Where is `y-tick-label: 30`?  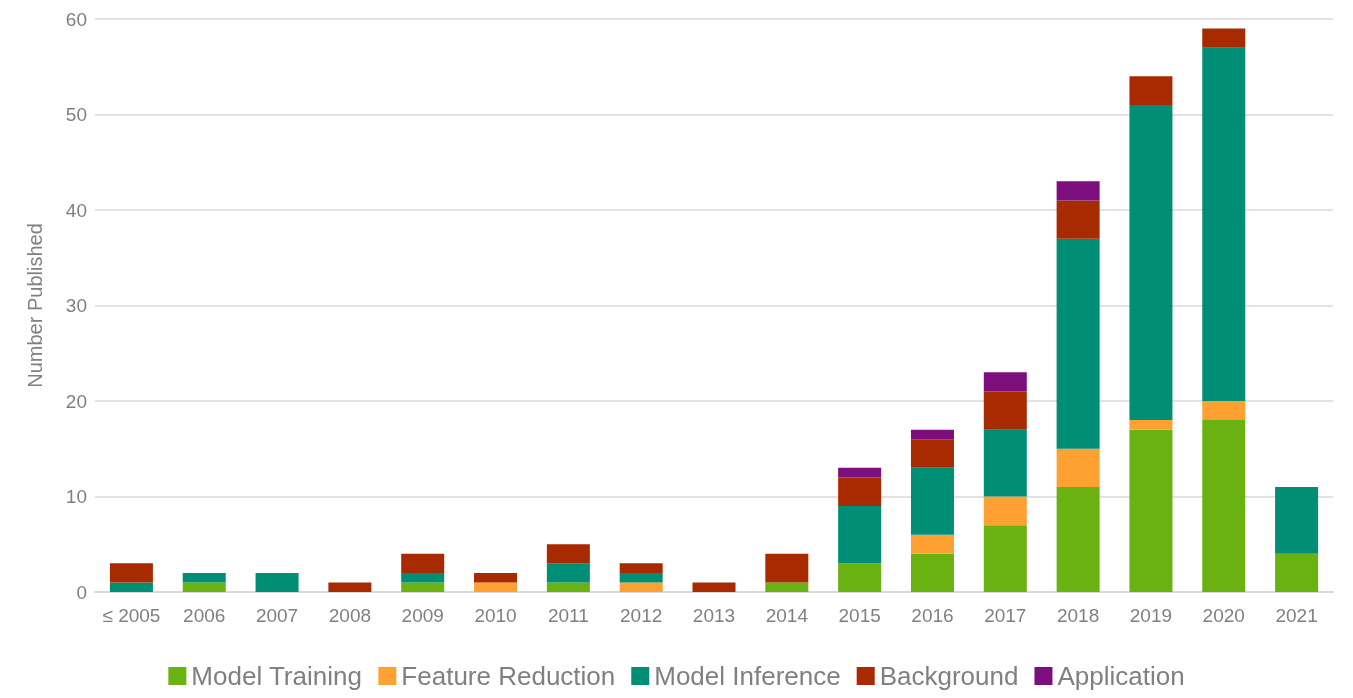 y-tick-label: 30 is located at coordinates (76, 305).